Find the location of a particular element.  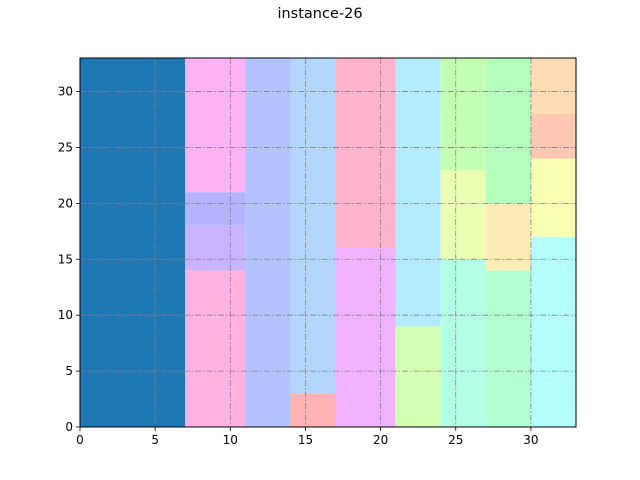

x-tick-label: 20 is located at coordinates (380, 440).